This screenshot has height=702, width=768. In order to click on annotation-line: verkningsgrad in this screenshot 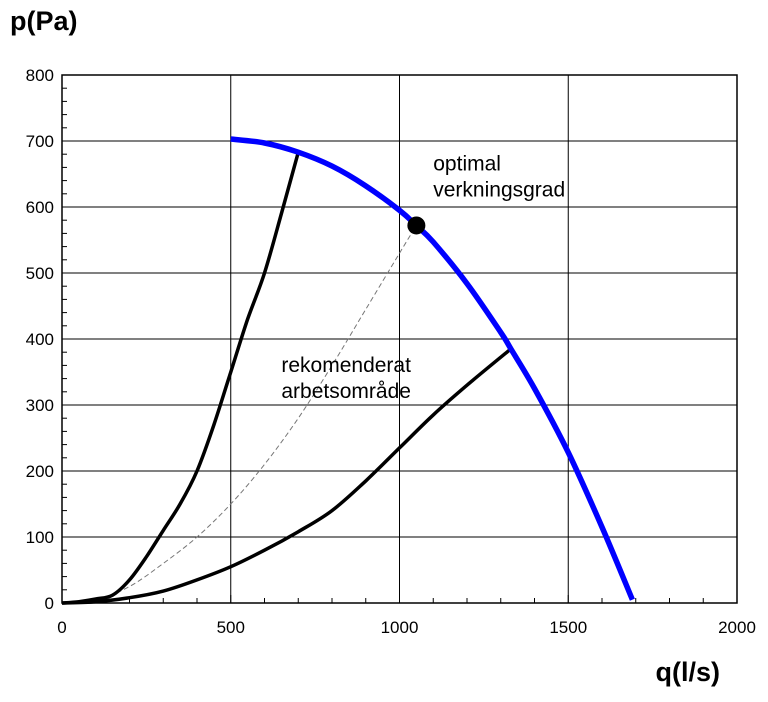, I will do `click(499, 190)`.